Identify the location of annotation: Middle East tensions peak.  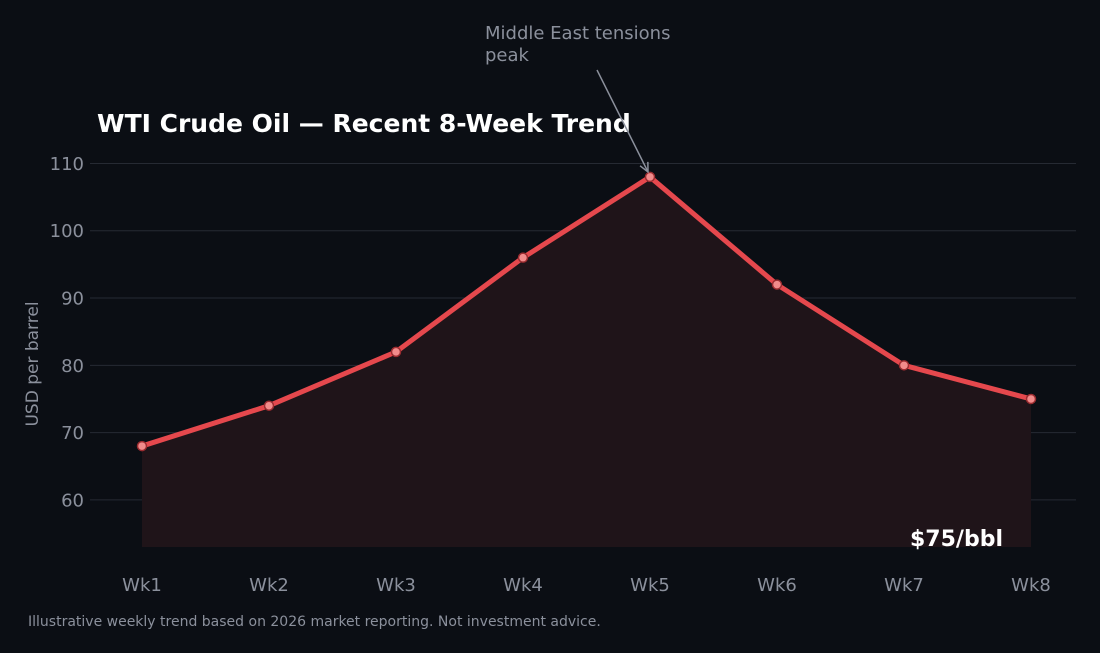
(577, 98).